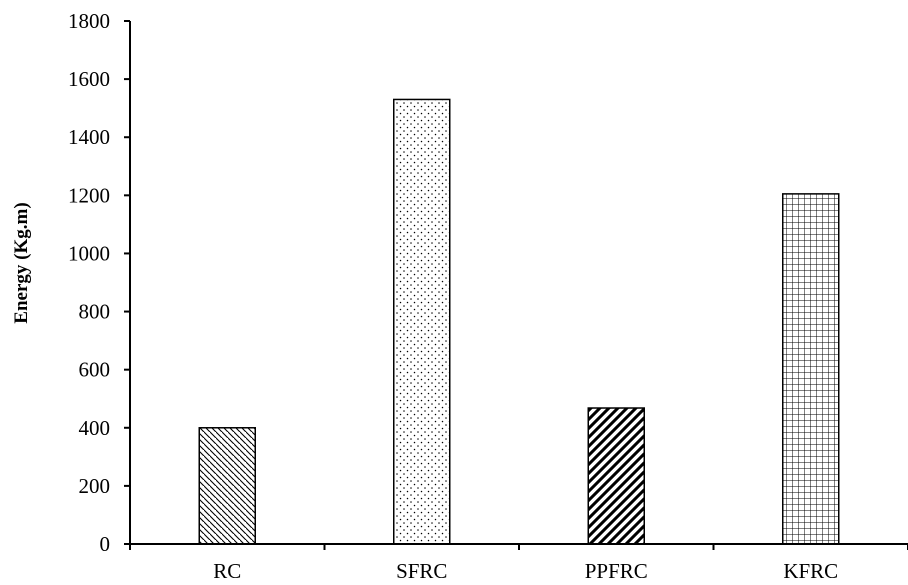  I want to click on y-tick-label: 1600, so click(89, 79).